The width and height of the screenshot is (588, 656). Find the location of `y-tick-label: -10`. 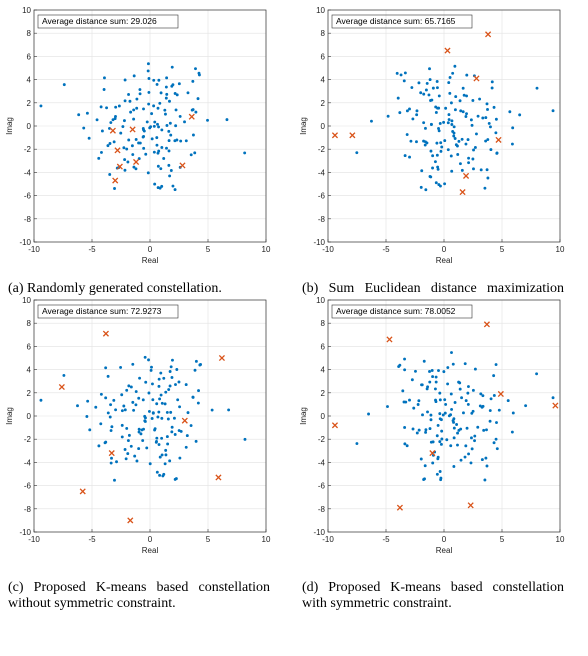

y-tick-label: -10 is located at coordinates (25, 532).